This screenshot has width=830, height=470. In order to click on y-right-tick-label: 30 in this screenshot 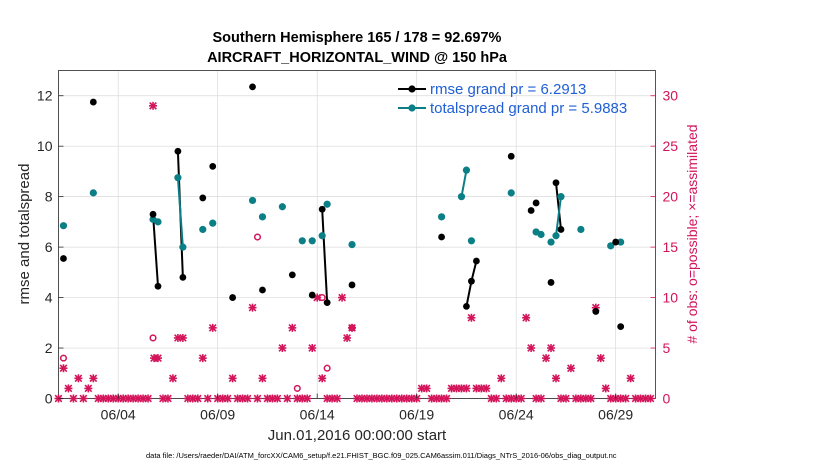, I will do `click(671, 96)`.